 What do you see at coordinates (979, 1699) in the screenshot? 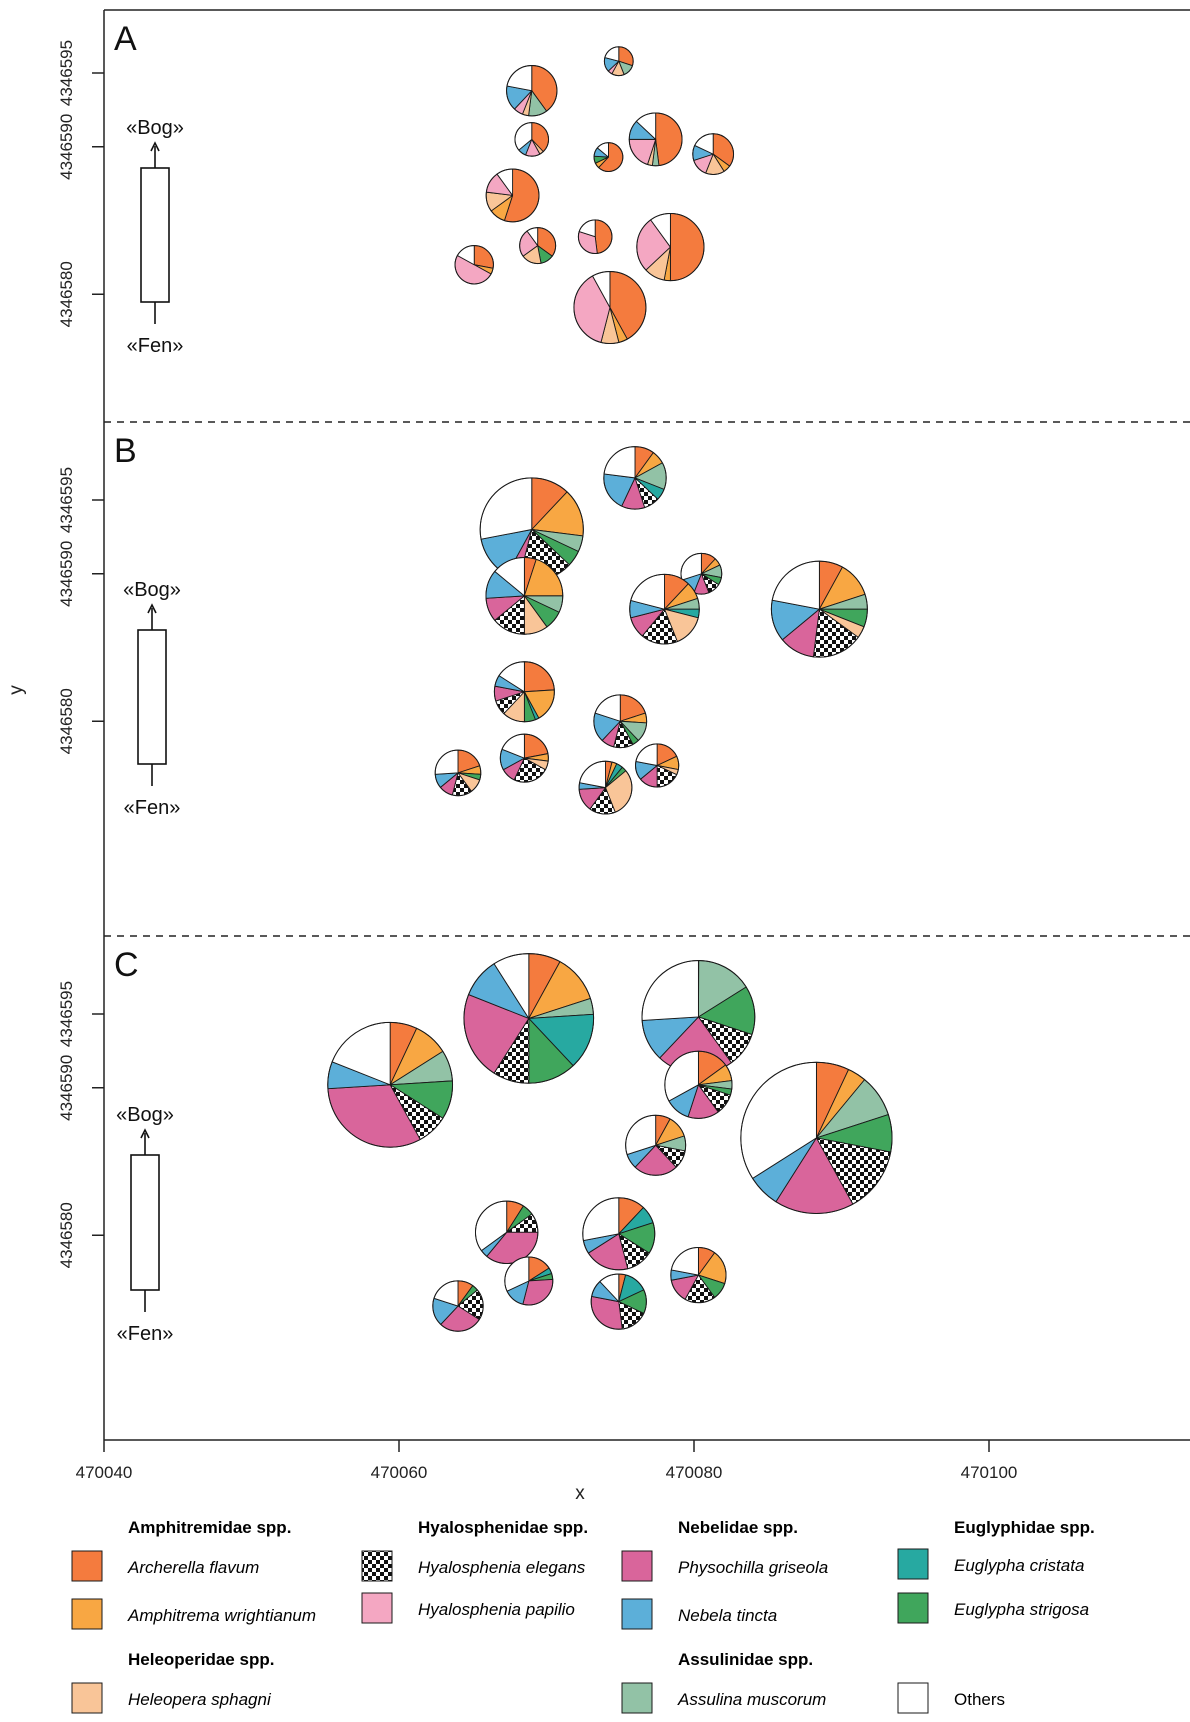
I see `legend-label-ot: Others` at bounding box center [979, 1699].